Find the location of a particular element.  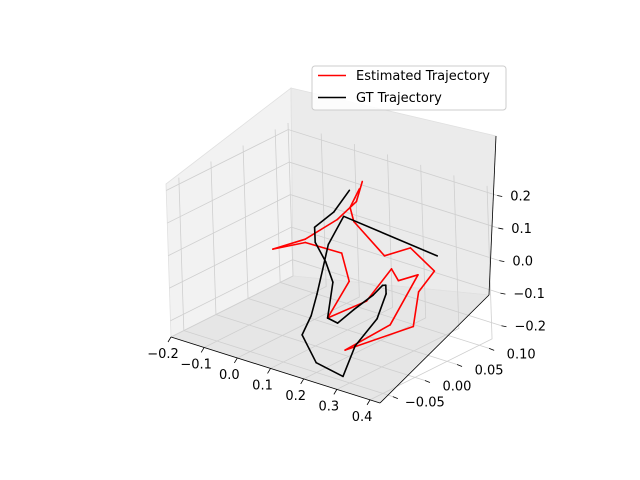

legend-label-estimated: Estimated Trajectory is located at coordinates (423, 76).